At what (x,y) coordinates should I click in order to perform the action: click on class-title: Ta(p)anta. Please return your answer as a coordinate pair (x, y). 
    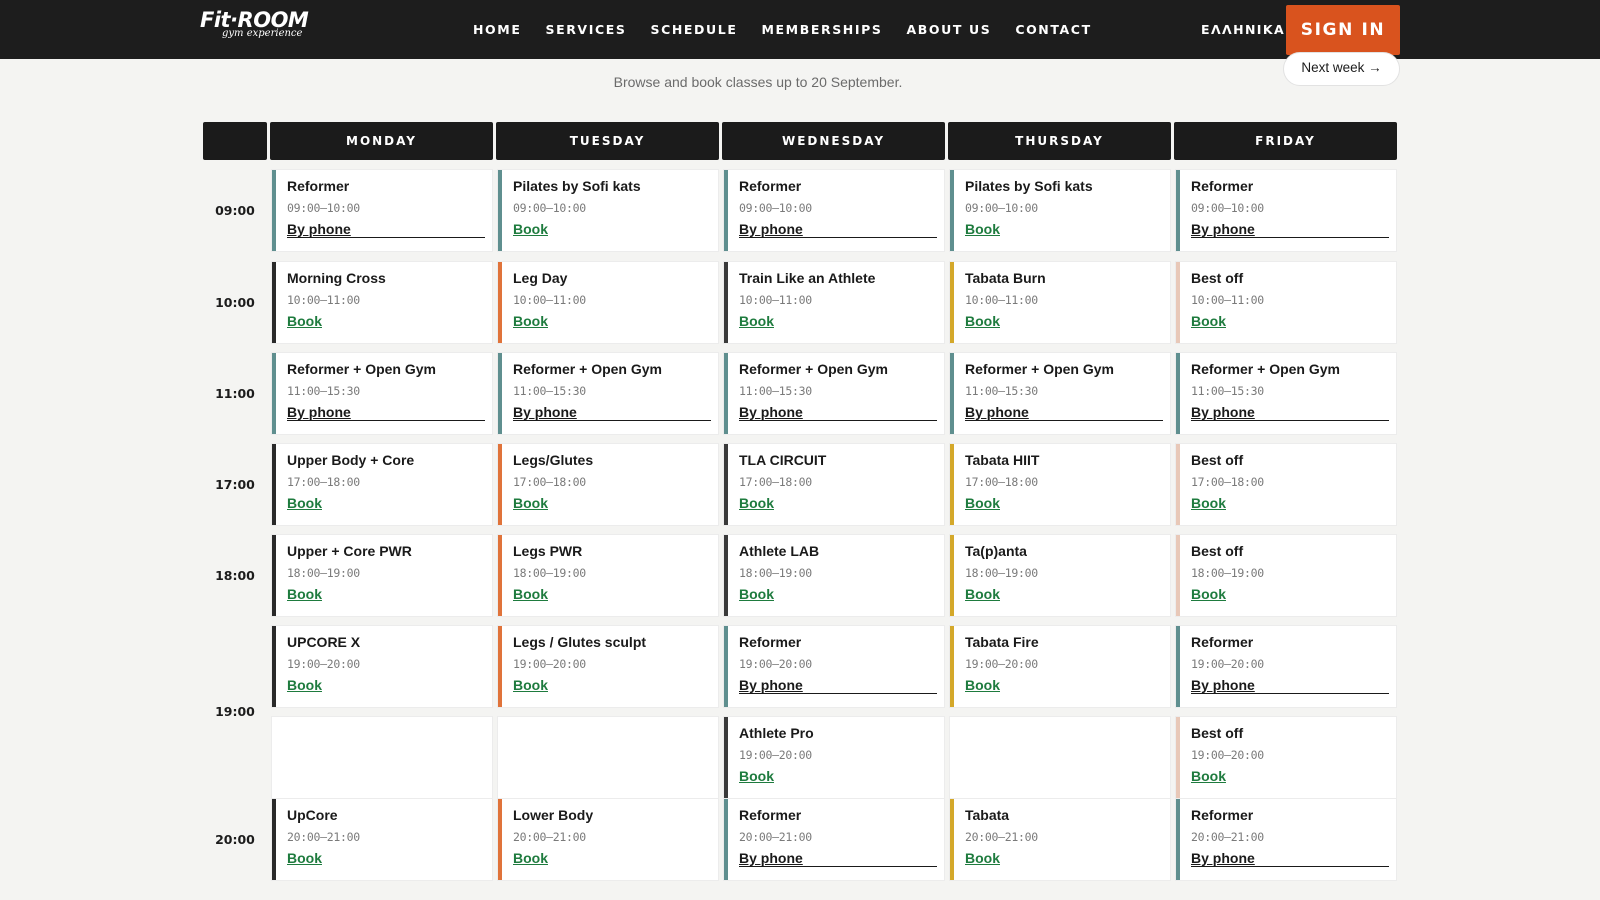
    Looking at the image, I should click on (996, 551).